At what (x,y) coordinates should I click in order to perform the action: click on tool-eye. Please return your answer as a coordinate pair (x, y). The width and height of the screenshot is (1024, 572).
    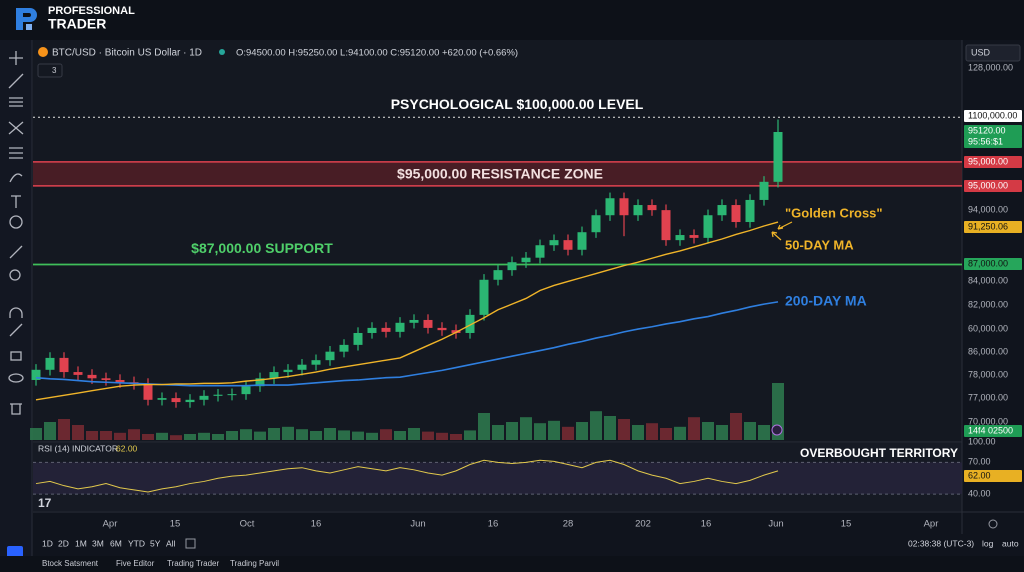
    Looking at the image, I should click on (16, 378).